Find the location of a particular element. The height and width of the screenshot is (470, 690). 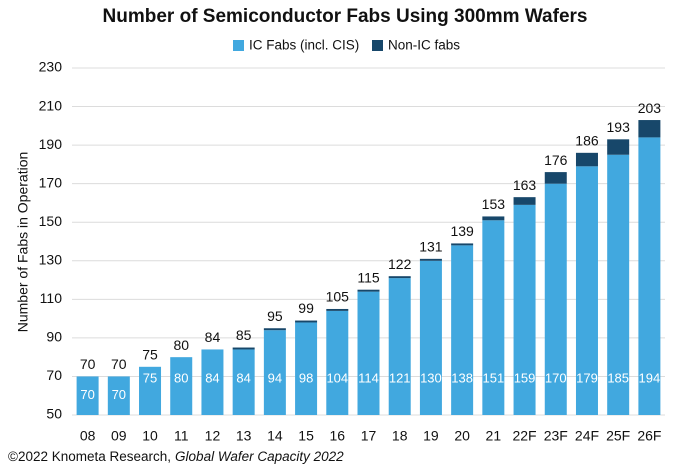

x-tick-label: 17 is located at coordinates (369, 436).